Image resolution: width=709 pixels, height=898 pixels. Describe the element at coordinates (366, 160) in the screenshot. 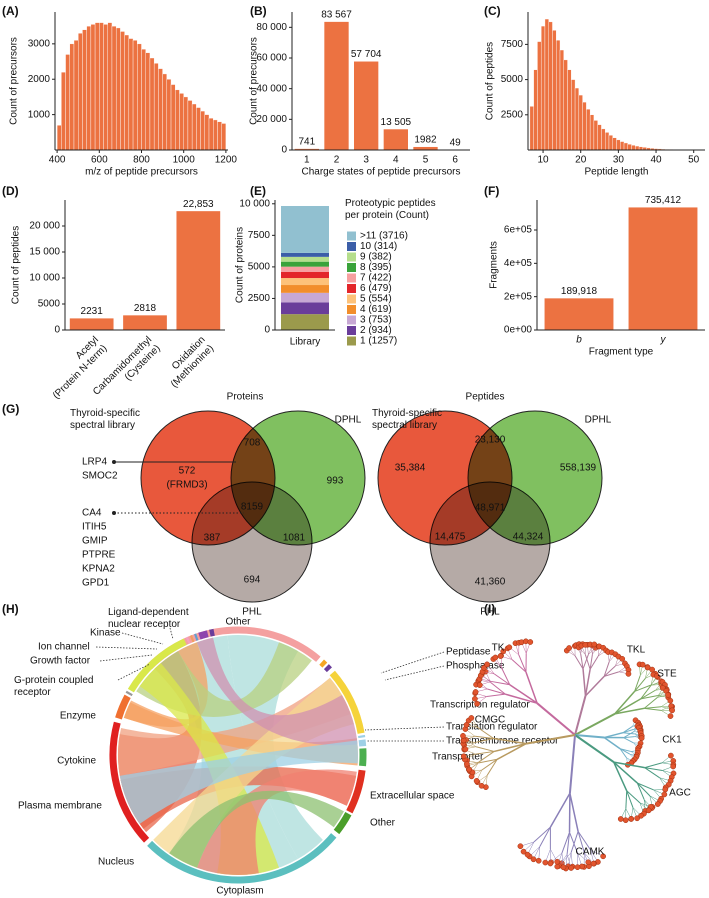

I see `x-tick-label: 3` at that location.